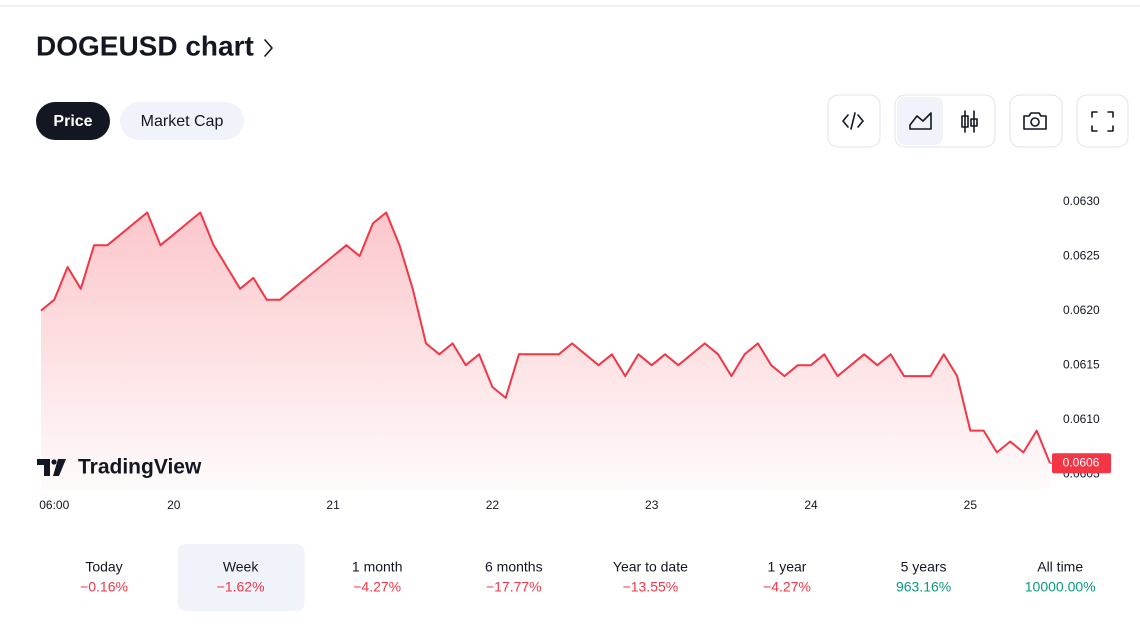 Image resolution: width=1140 pixels, height=641 pixels. I want to click on fullscreen-button, so click(1102, 121).